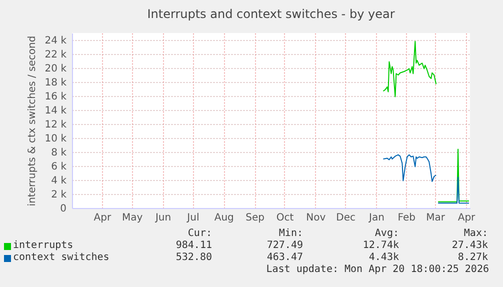 This screenshot has height=287, width=503. I want to click on x-tick-label: Jan, so click(376, 218).